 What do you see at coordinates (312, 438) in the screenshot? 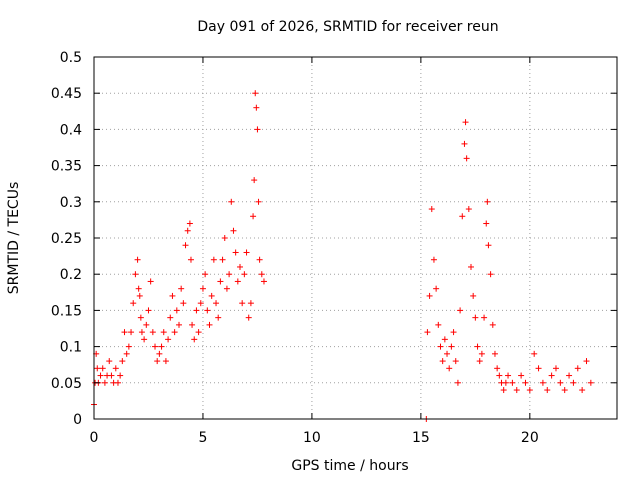
I see `x-tick-label: 10` at bounding box center [312, 438].